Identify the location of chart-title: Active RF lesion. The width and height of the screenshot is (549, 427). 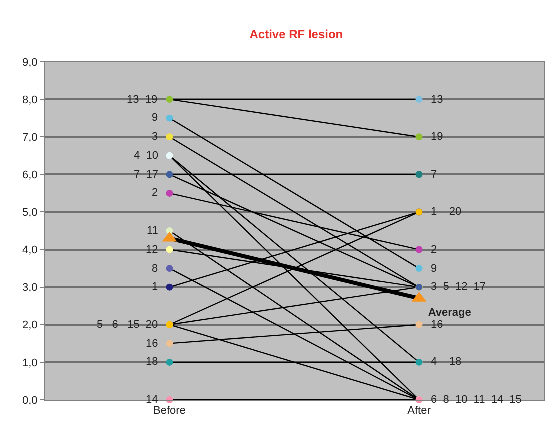
(297, 34).